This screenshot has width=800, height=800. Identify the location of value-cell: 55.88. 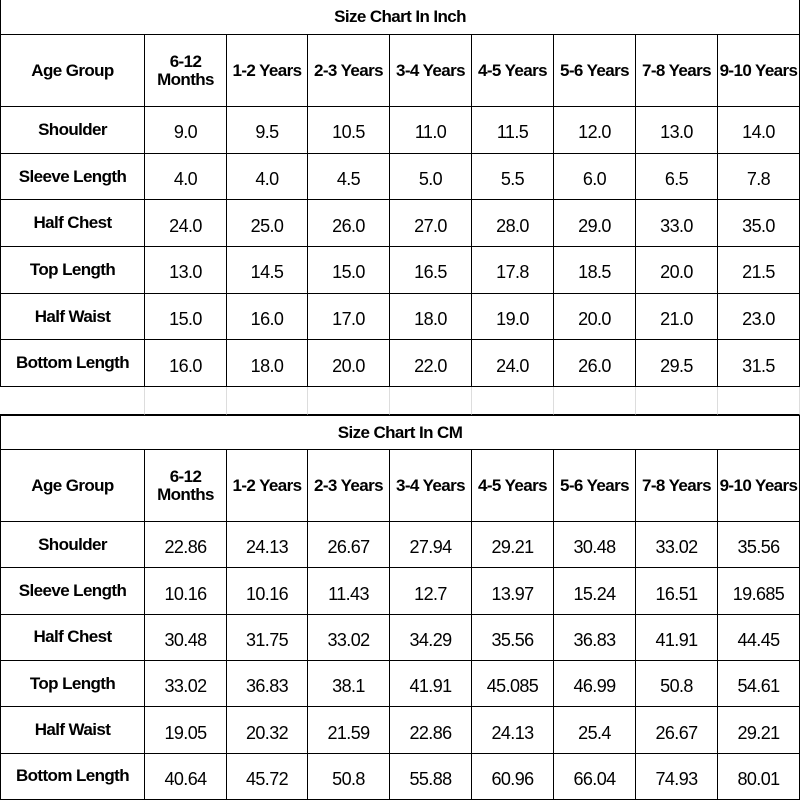
(431, 776).